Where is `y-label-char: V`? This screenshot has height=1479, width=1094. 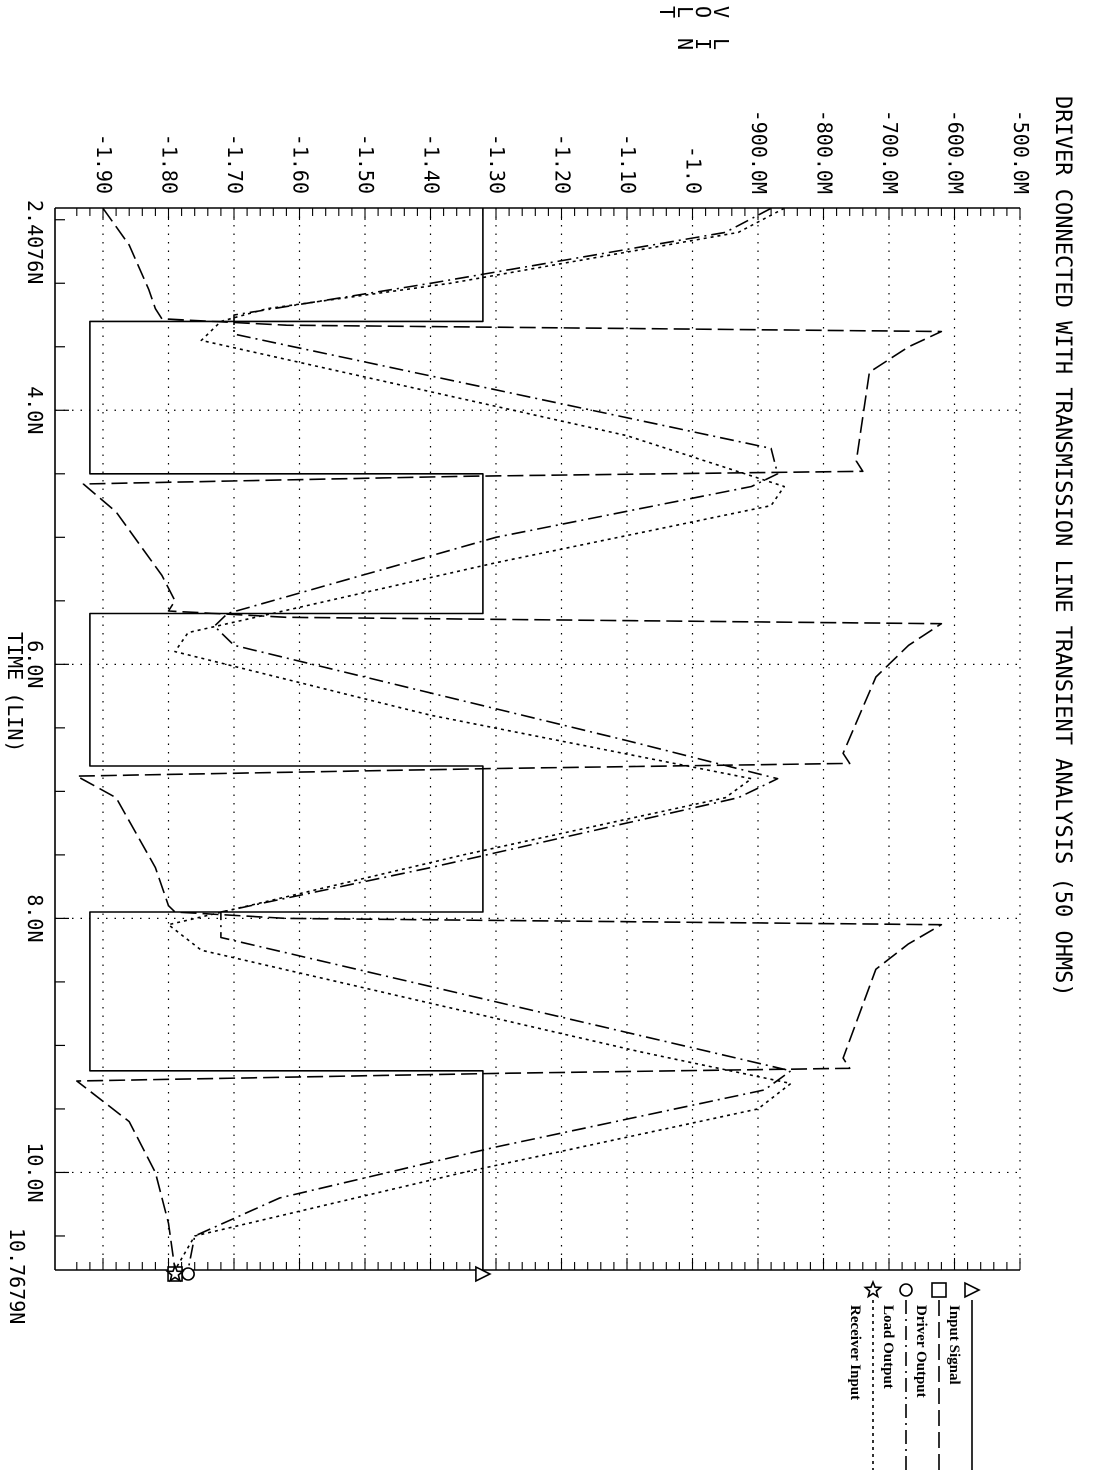 y-label-char: V is located at coordinates (721, 12).